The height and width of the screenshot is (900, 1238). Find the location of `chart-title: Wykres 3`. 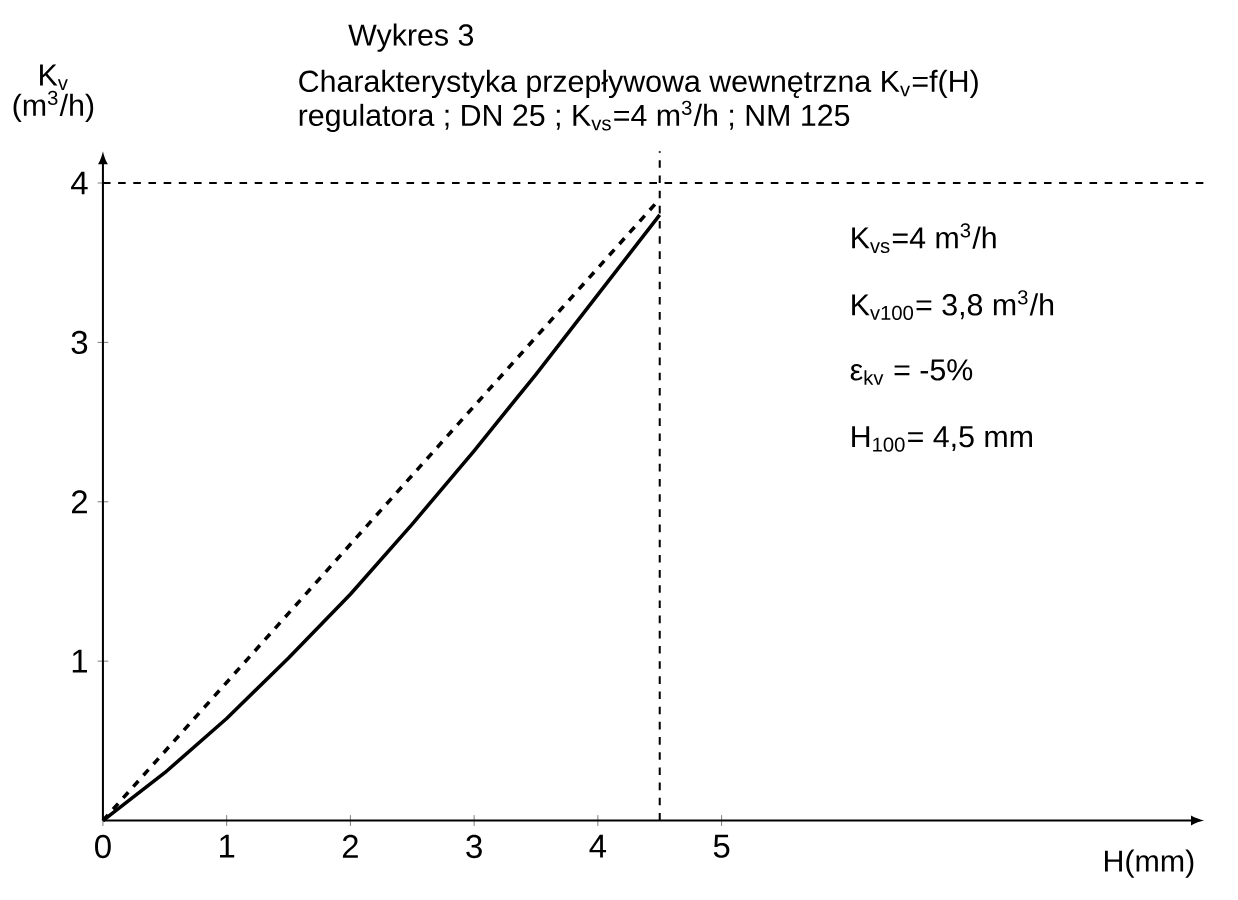

chart-title: Wykres 3 is located at coordinates (411, 37).